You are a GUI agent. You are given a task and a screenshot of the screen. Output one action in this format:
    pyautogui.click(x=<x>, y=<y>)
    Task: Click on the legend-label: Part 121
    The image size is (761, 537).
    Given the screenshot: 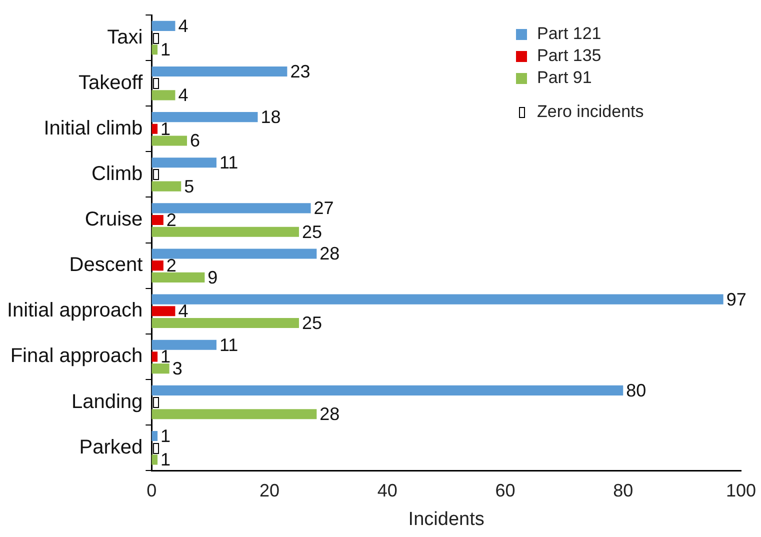 What is the action you would take?
    pyautogui.click(x=569, y=34)
    